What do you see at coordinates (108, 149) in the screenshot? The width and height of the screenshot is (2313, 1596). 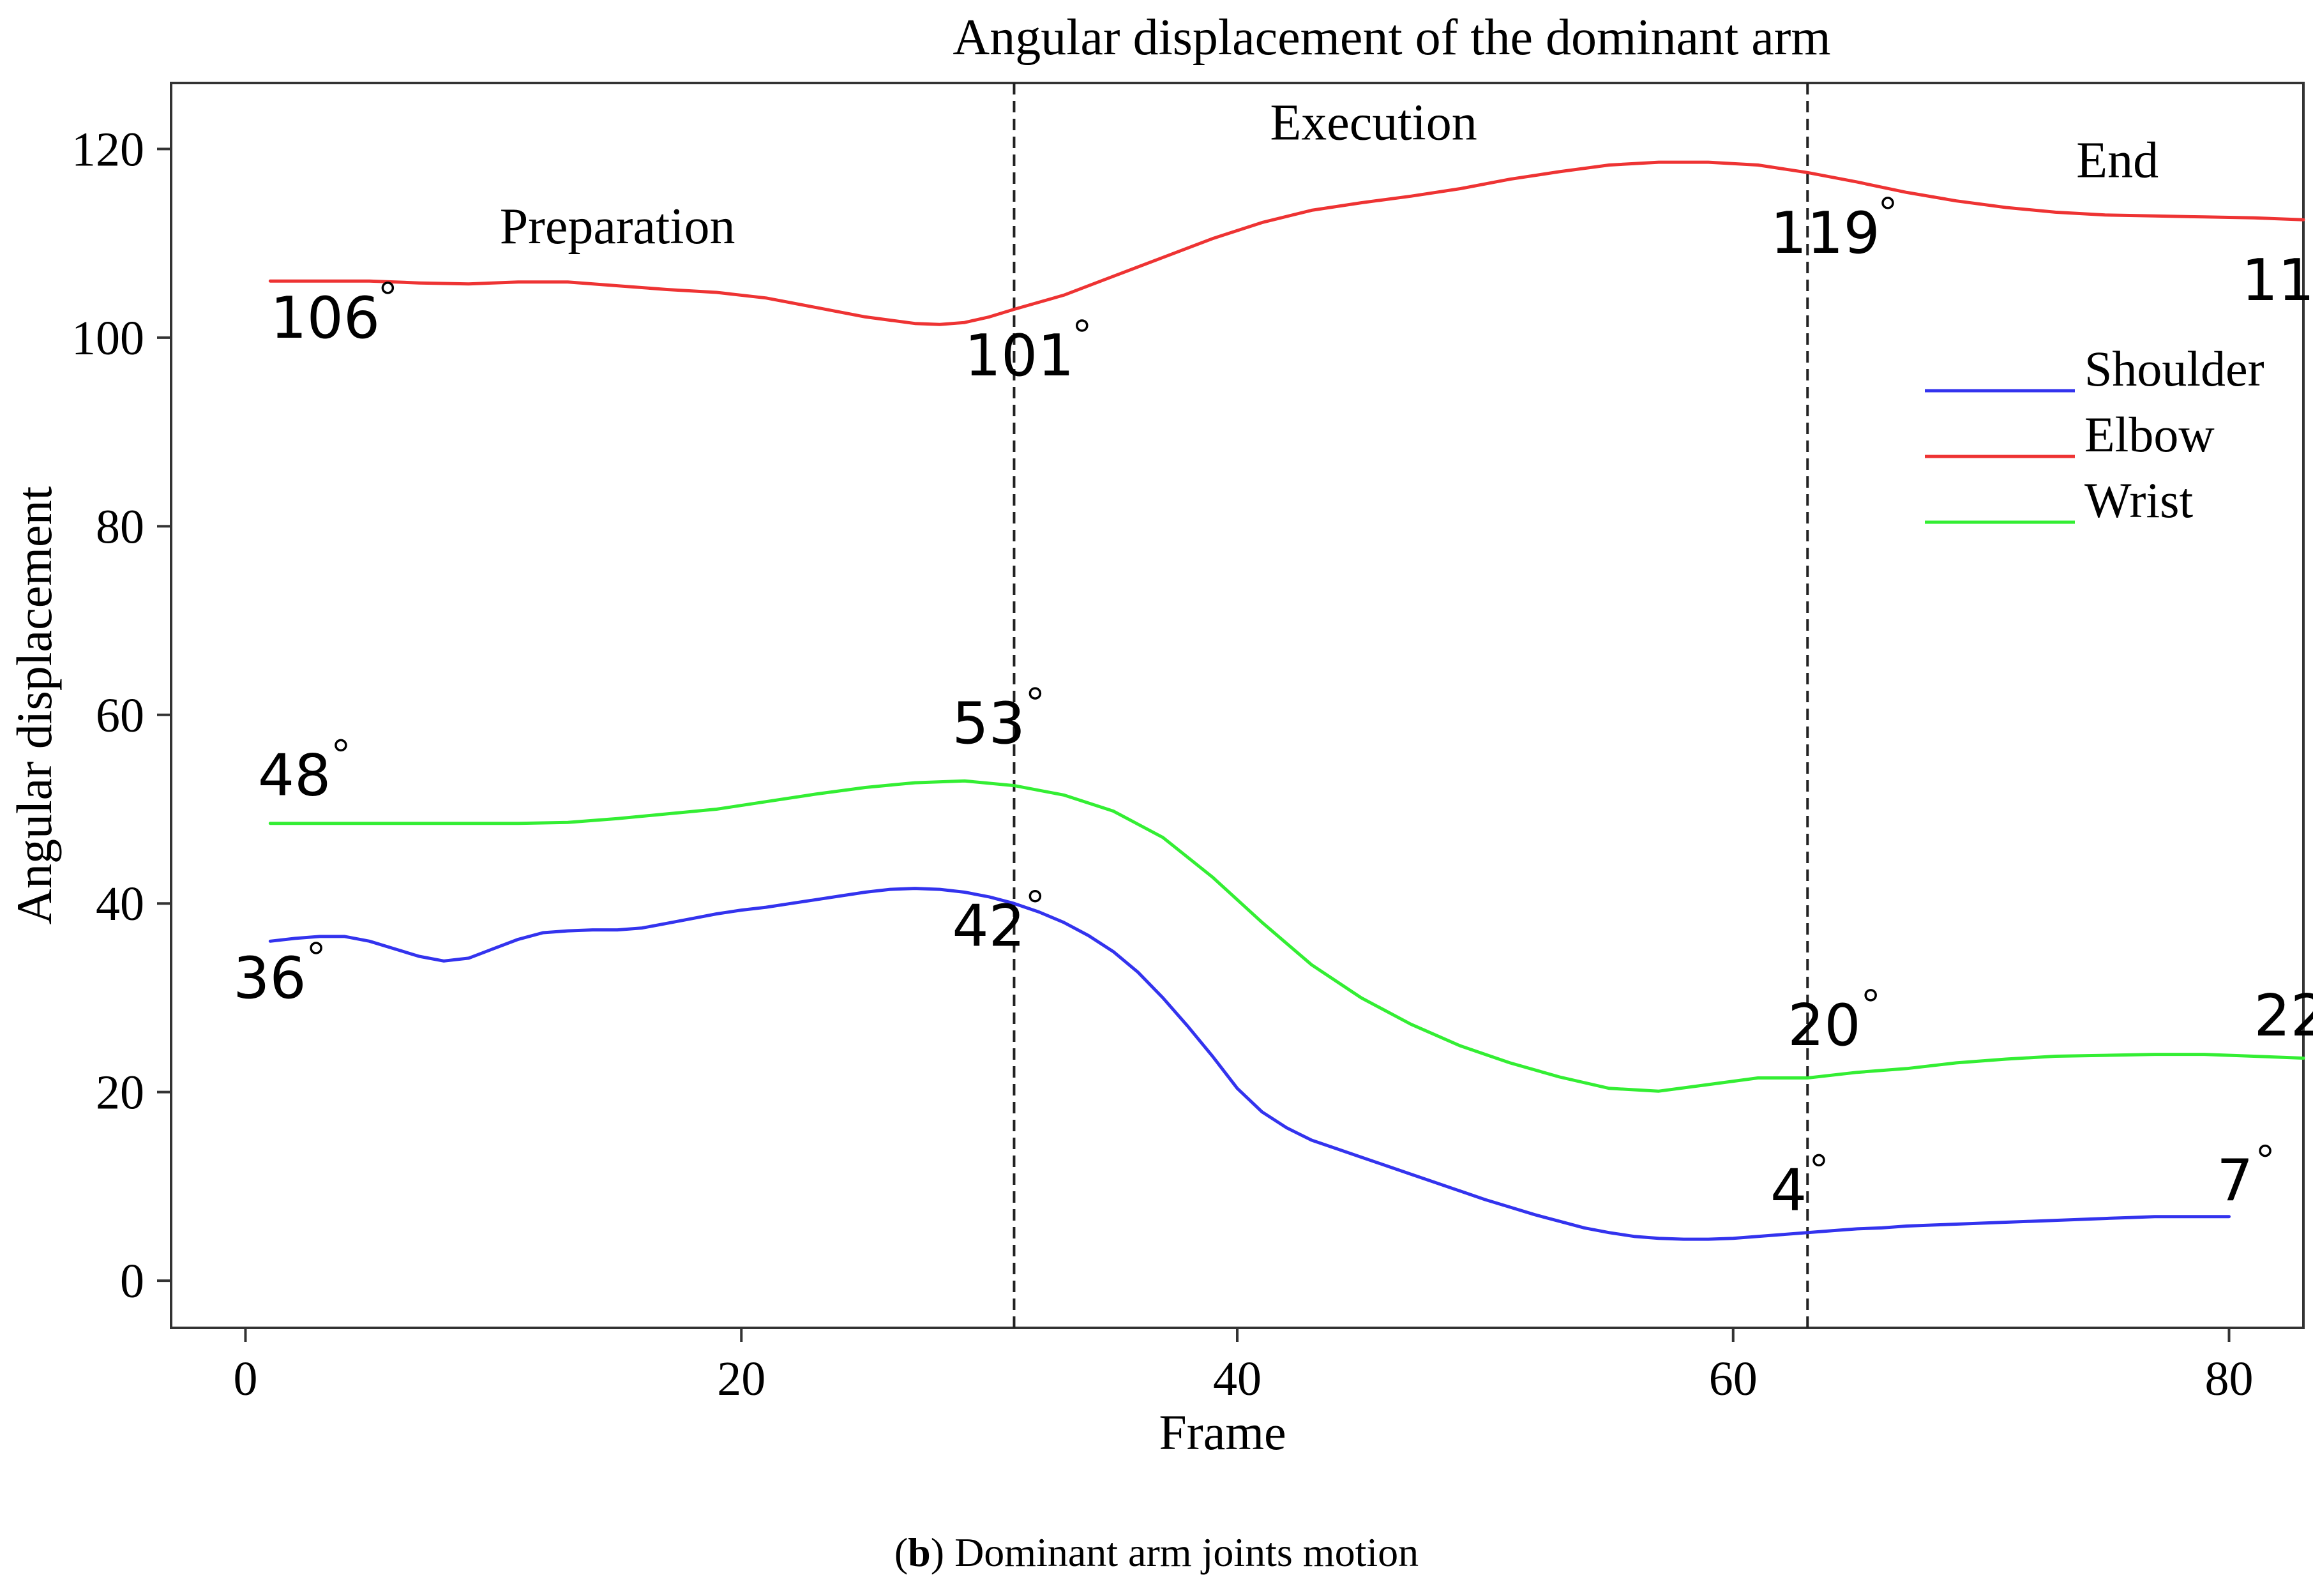 I see `y-tick-label: 120` at bounding box center [108, 149].